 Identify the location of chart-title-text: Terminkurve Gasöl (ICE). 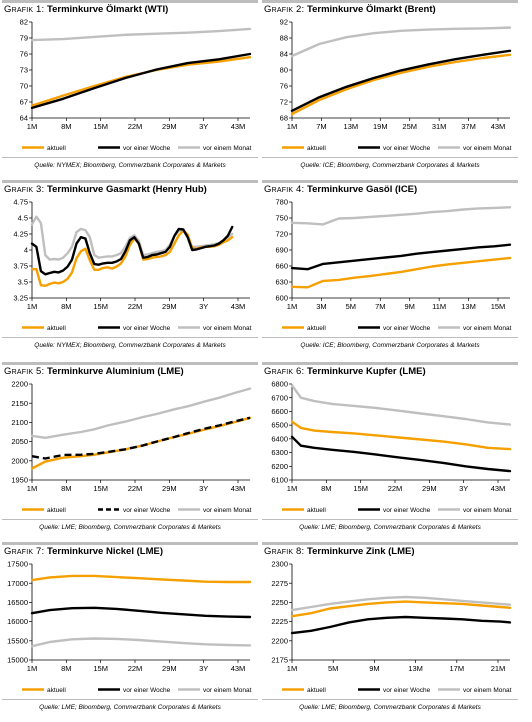
(362, 189).